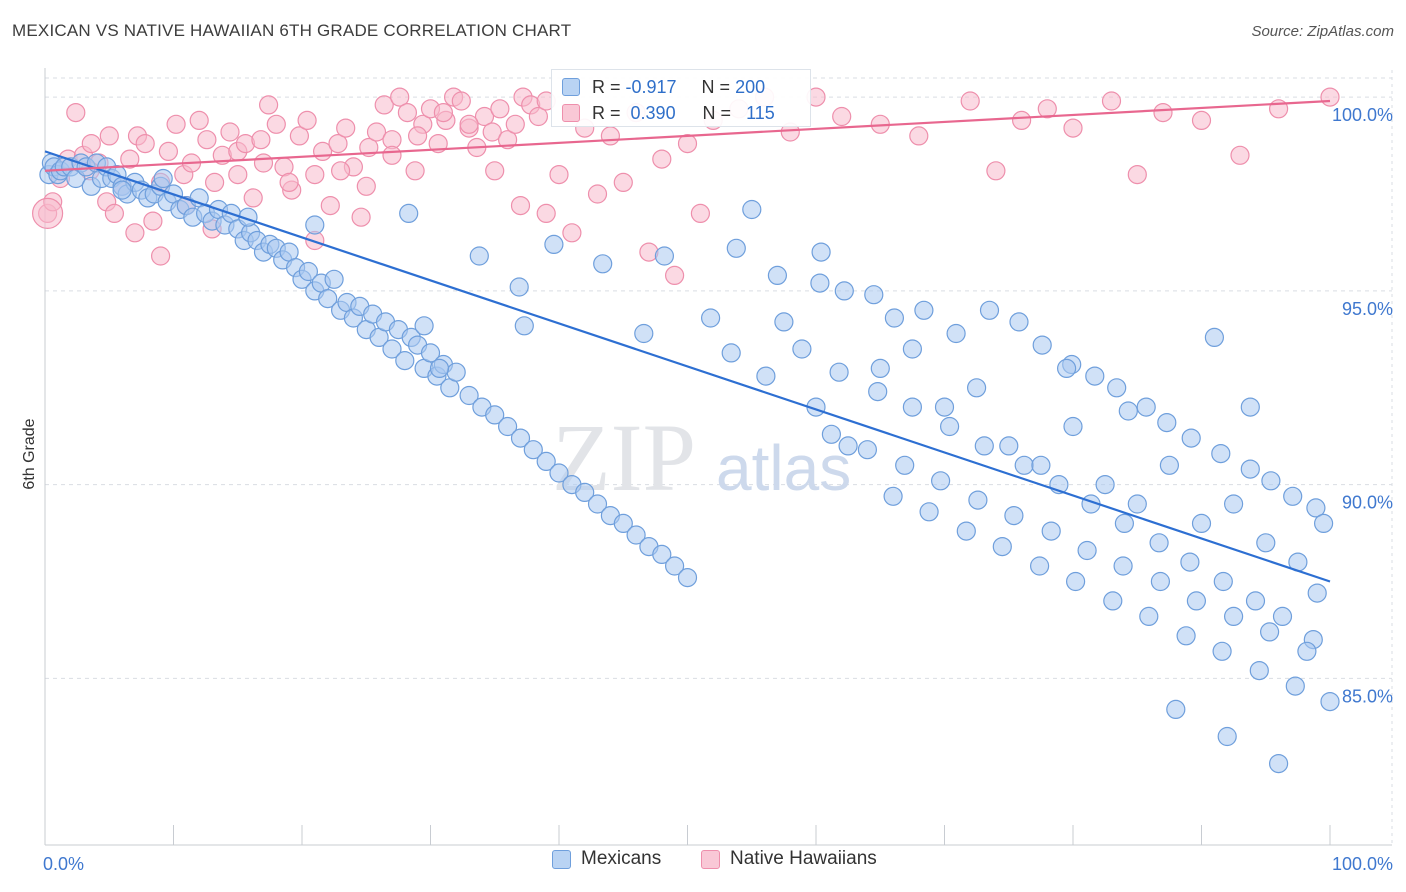 The height and width of the screenshot is (892, 1406). Describe the element at coordinates (606, 859) in the screenshot. I see `legend-item-mexicans: Mexicans` at that location.